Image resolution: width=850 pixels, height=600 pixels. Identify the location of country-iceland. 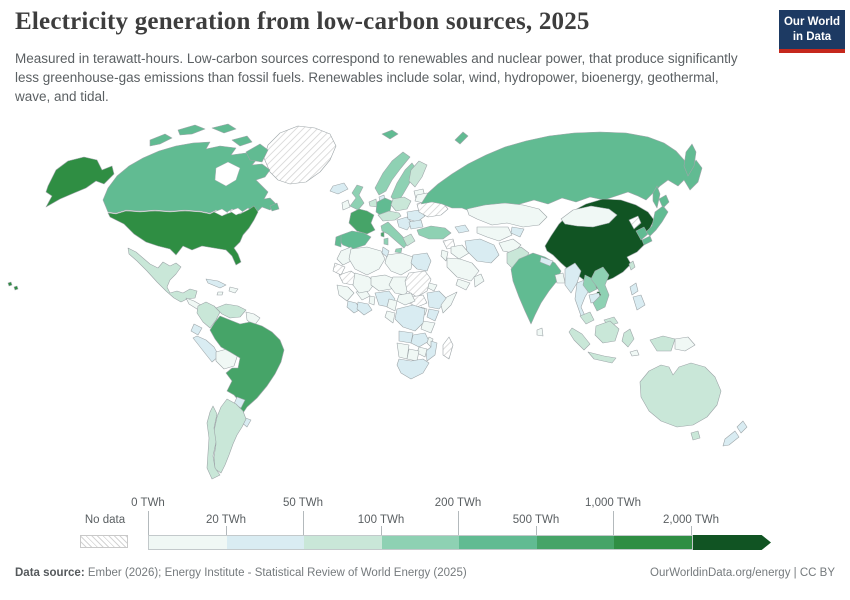
(339, 188).